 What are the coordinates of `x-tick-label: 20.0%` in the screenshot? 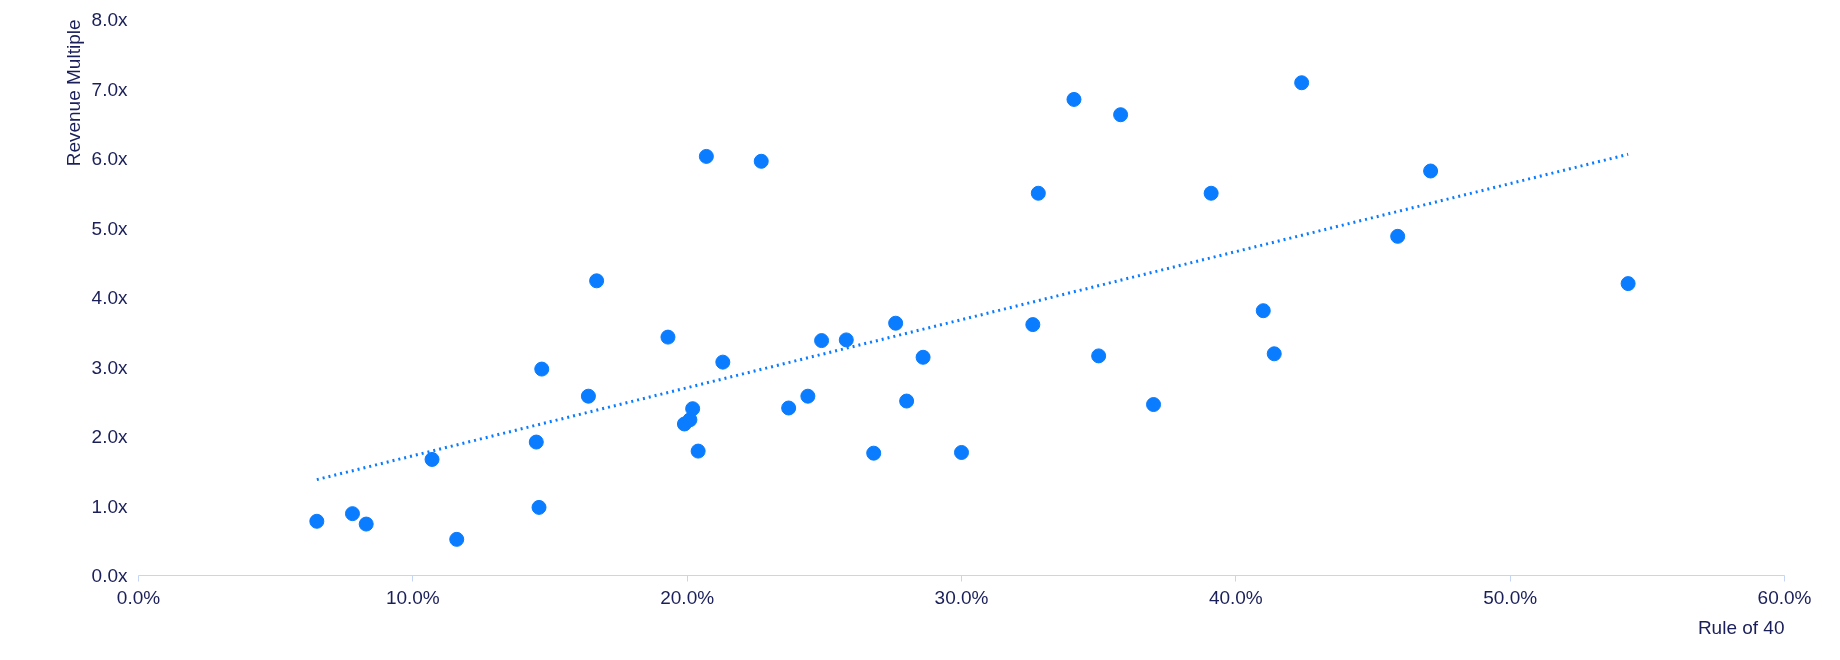 It's located at (687, 597).